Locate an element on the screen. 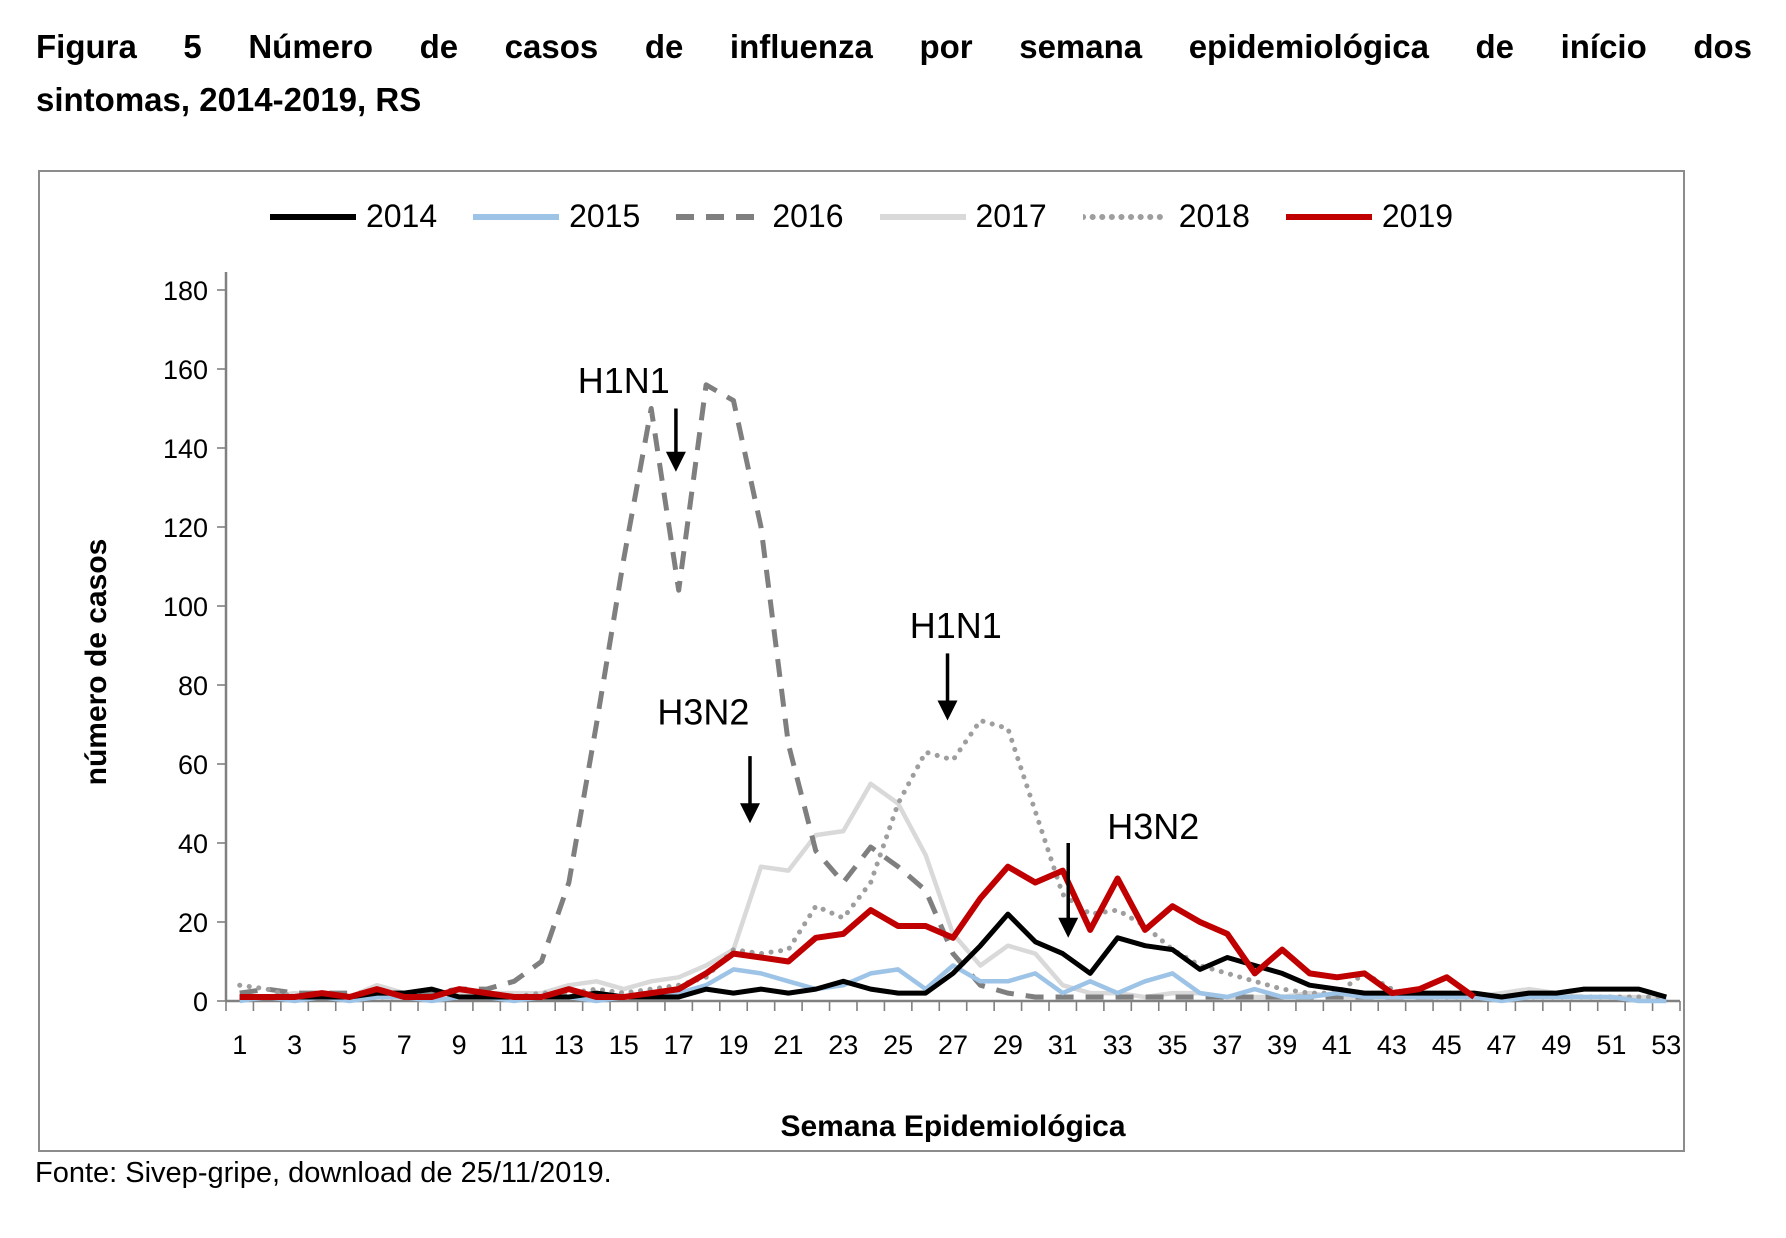 The height and width of the screenshot is (1238, 1786). x-tick-label: 25 is located at coordinates (898, 1045).